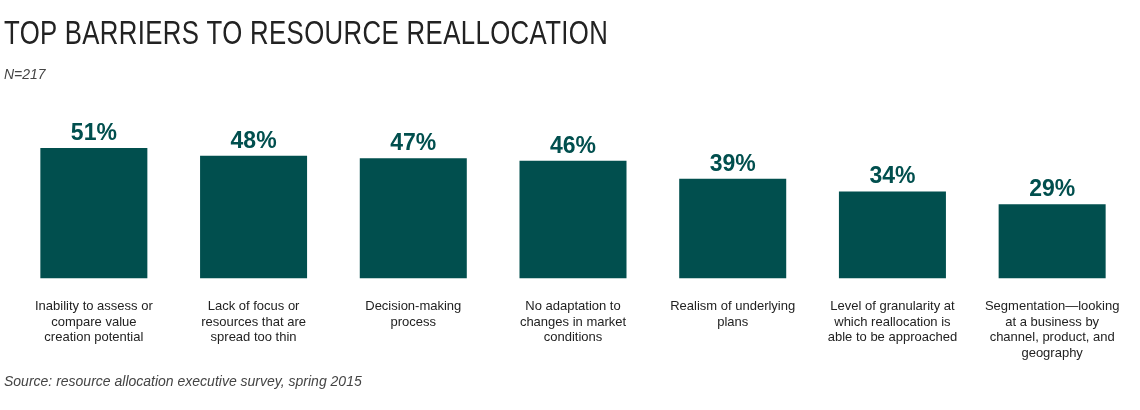 This screenshot has height=410, width=1140. What do you see at coordinates (413, 142) in the screenshot?
I see `data-label: 47%` at bounding box center [413, 142].